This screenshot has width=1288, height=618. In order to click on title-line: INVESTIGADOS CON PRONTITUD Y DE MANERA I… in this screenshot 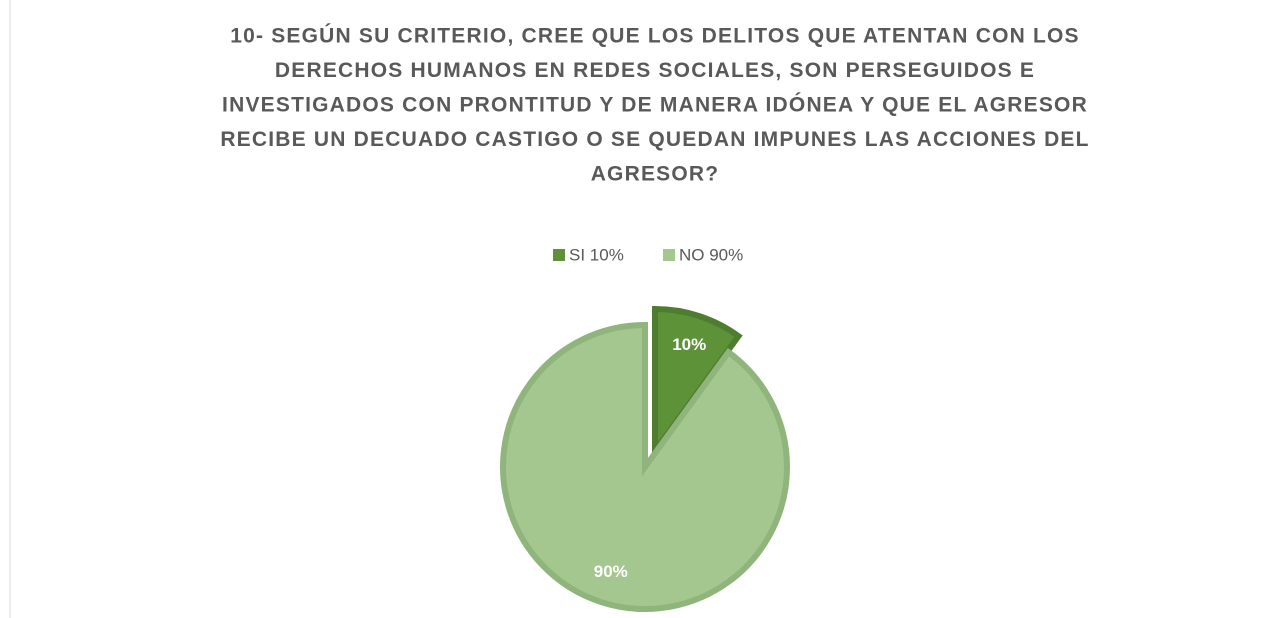, I will do `click(655, 105)`.